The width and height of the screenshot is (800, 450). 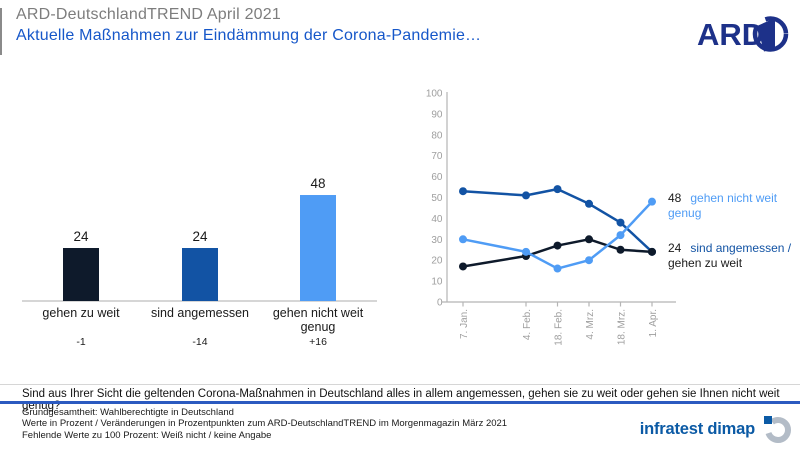 What do you see at coordinates (318, 313) in the screenshot?
I see `bar-category-label: gehen nicht weit` at bounding box center [318, 313].